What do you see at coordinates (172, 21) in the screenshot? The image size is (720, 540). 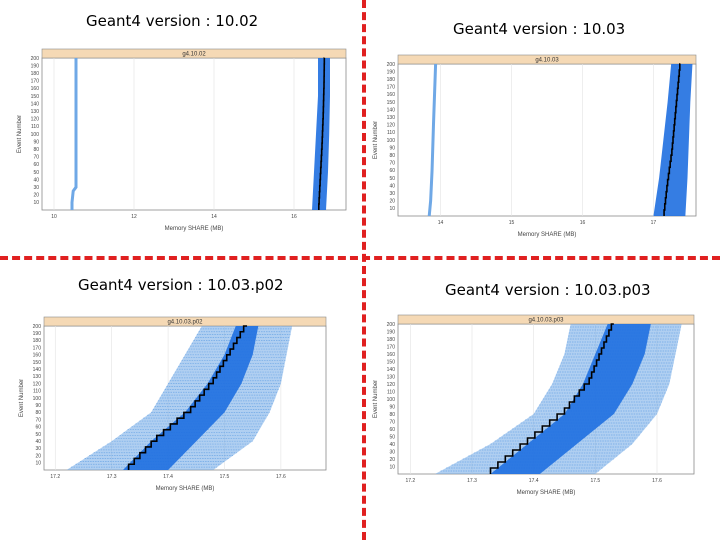 I see `quadrant-title: Geant4 version : 10.02` at bounding box center [172, 21].